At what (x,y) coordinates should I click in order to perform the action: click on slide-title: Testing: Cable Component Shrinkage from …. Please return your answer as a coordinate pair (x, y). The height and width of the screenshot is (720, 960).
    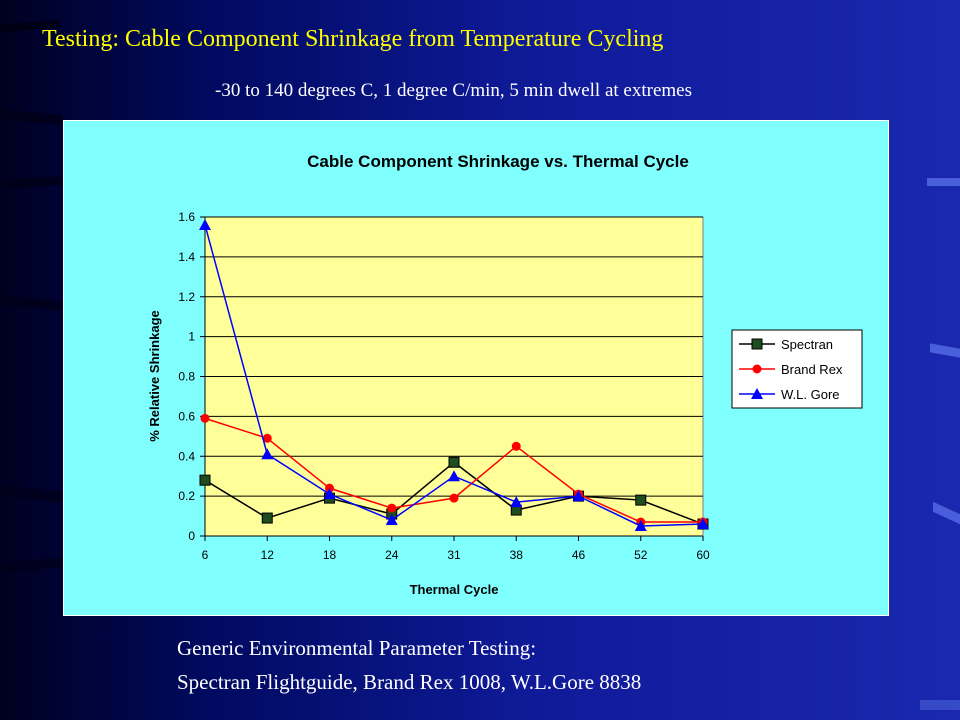
    Looking at the image, I should click on (353, 39).